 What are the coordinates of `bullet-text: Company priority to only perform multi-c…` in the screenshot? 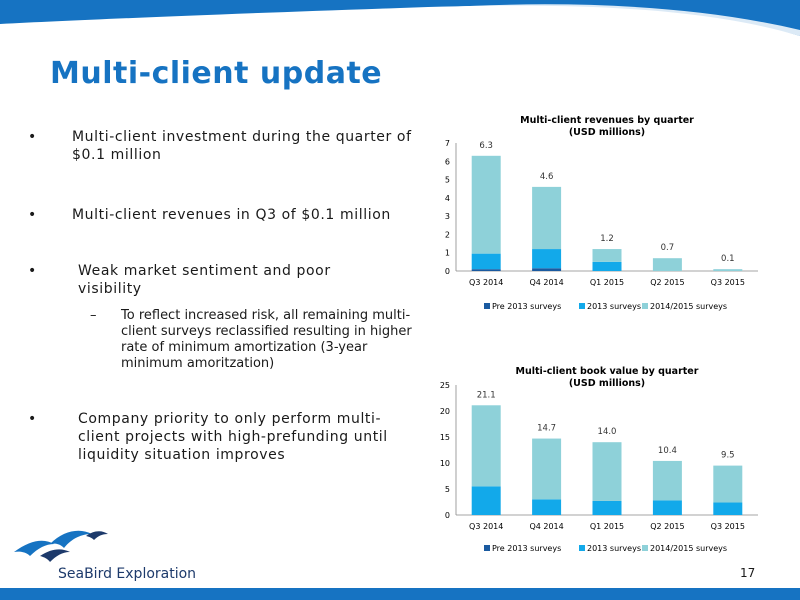 It's located at (233, 437).